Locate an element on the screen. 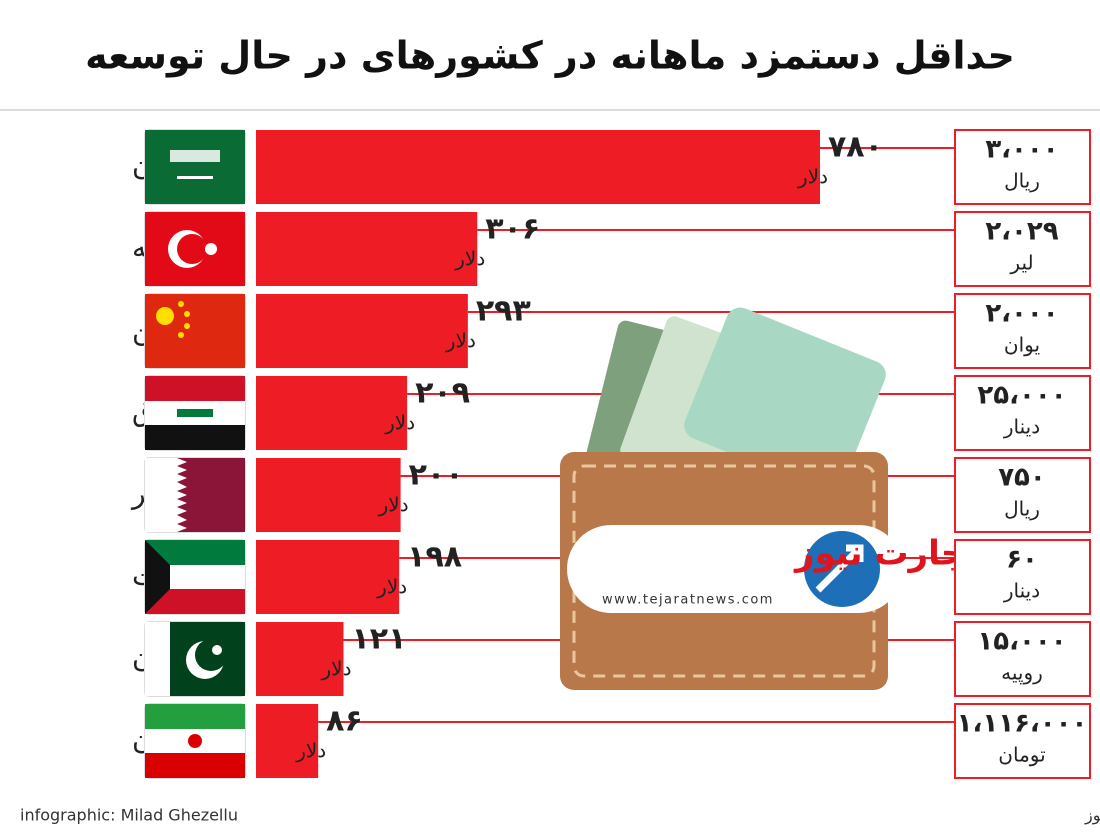 The image size is (1100, 840). value-label: ۳۰۶ is located at coordinates (512, 229).